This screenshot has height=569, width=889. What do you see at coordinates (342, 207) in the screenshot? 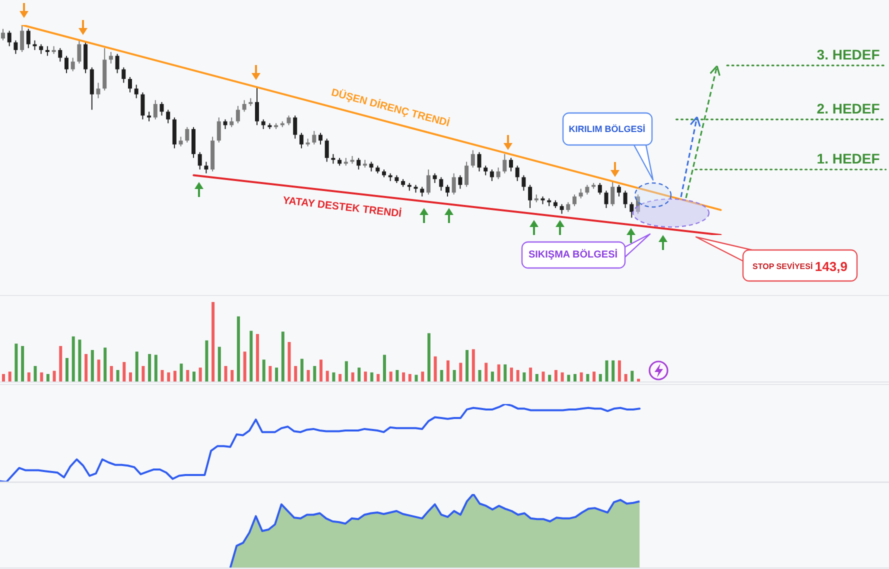
I see `text: YATAY DESTEK TRENDİ` at bounding box center [342, 207].